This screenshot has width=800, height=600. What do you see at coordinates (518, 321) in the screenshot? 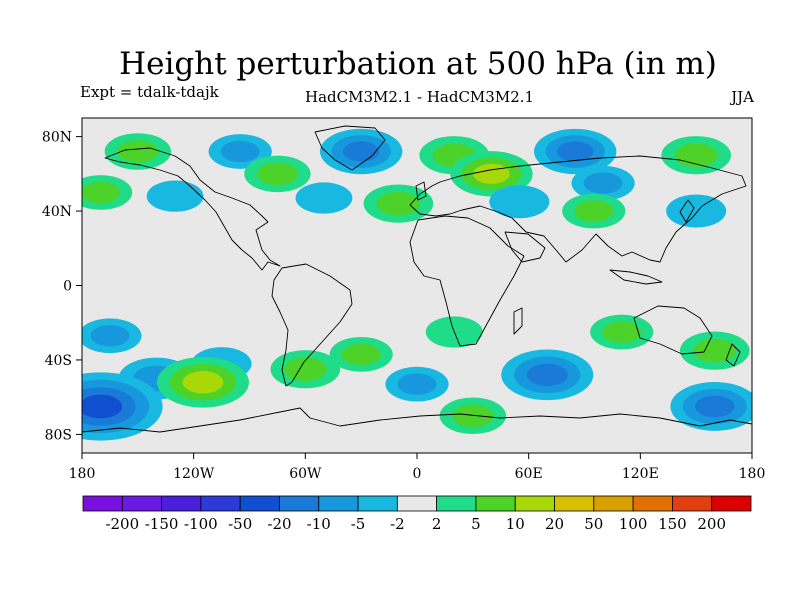
I see `coast-madagascar` at bounding box center [518, 321].